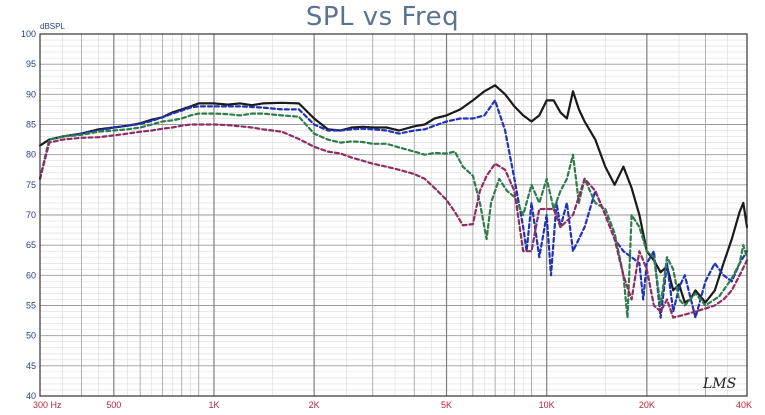 The height and width of the screenshot is (415, 765). What do you see at coordinates (31, 336) in the screenshot?
I see `y-tick-label: 50` at bounding box center [31, 336].